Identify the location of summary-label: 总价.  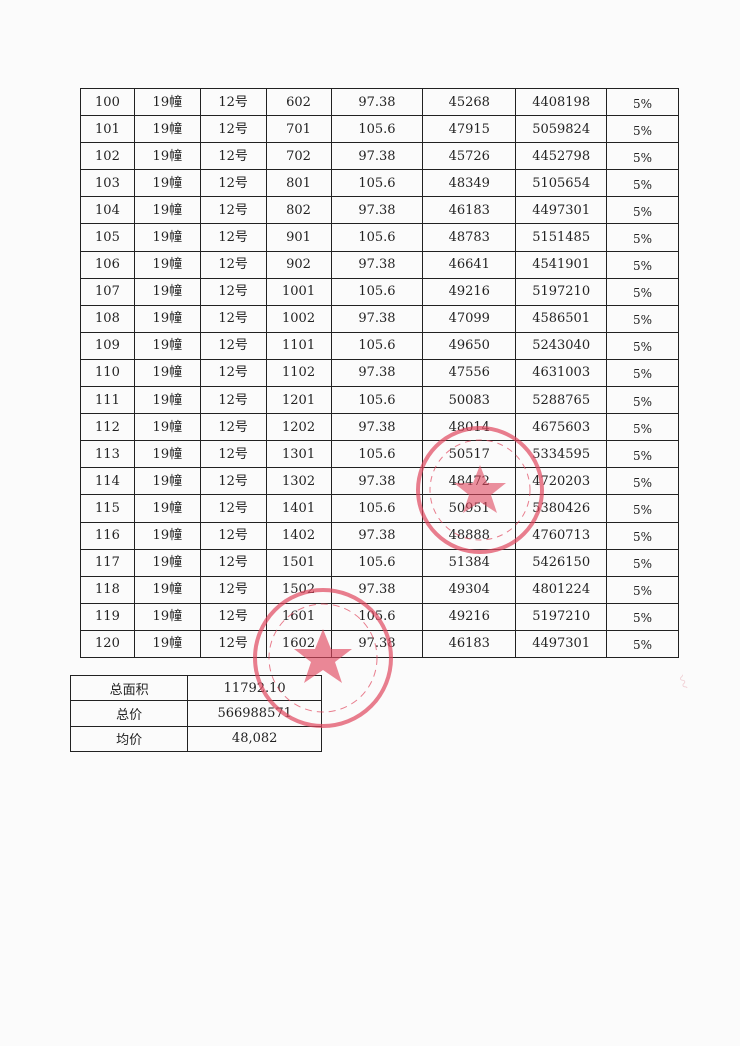
(129, 713).